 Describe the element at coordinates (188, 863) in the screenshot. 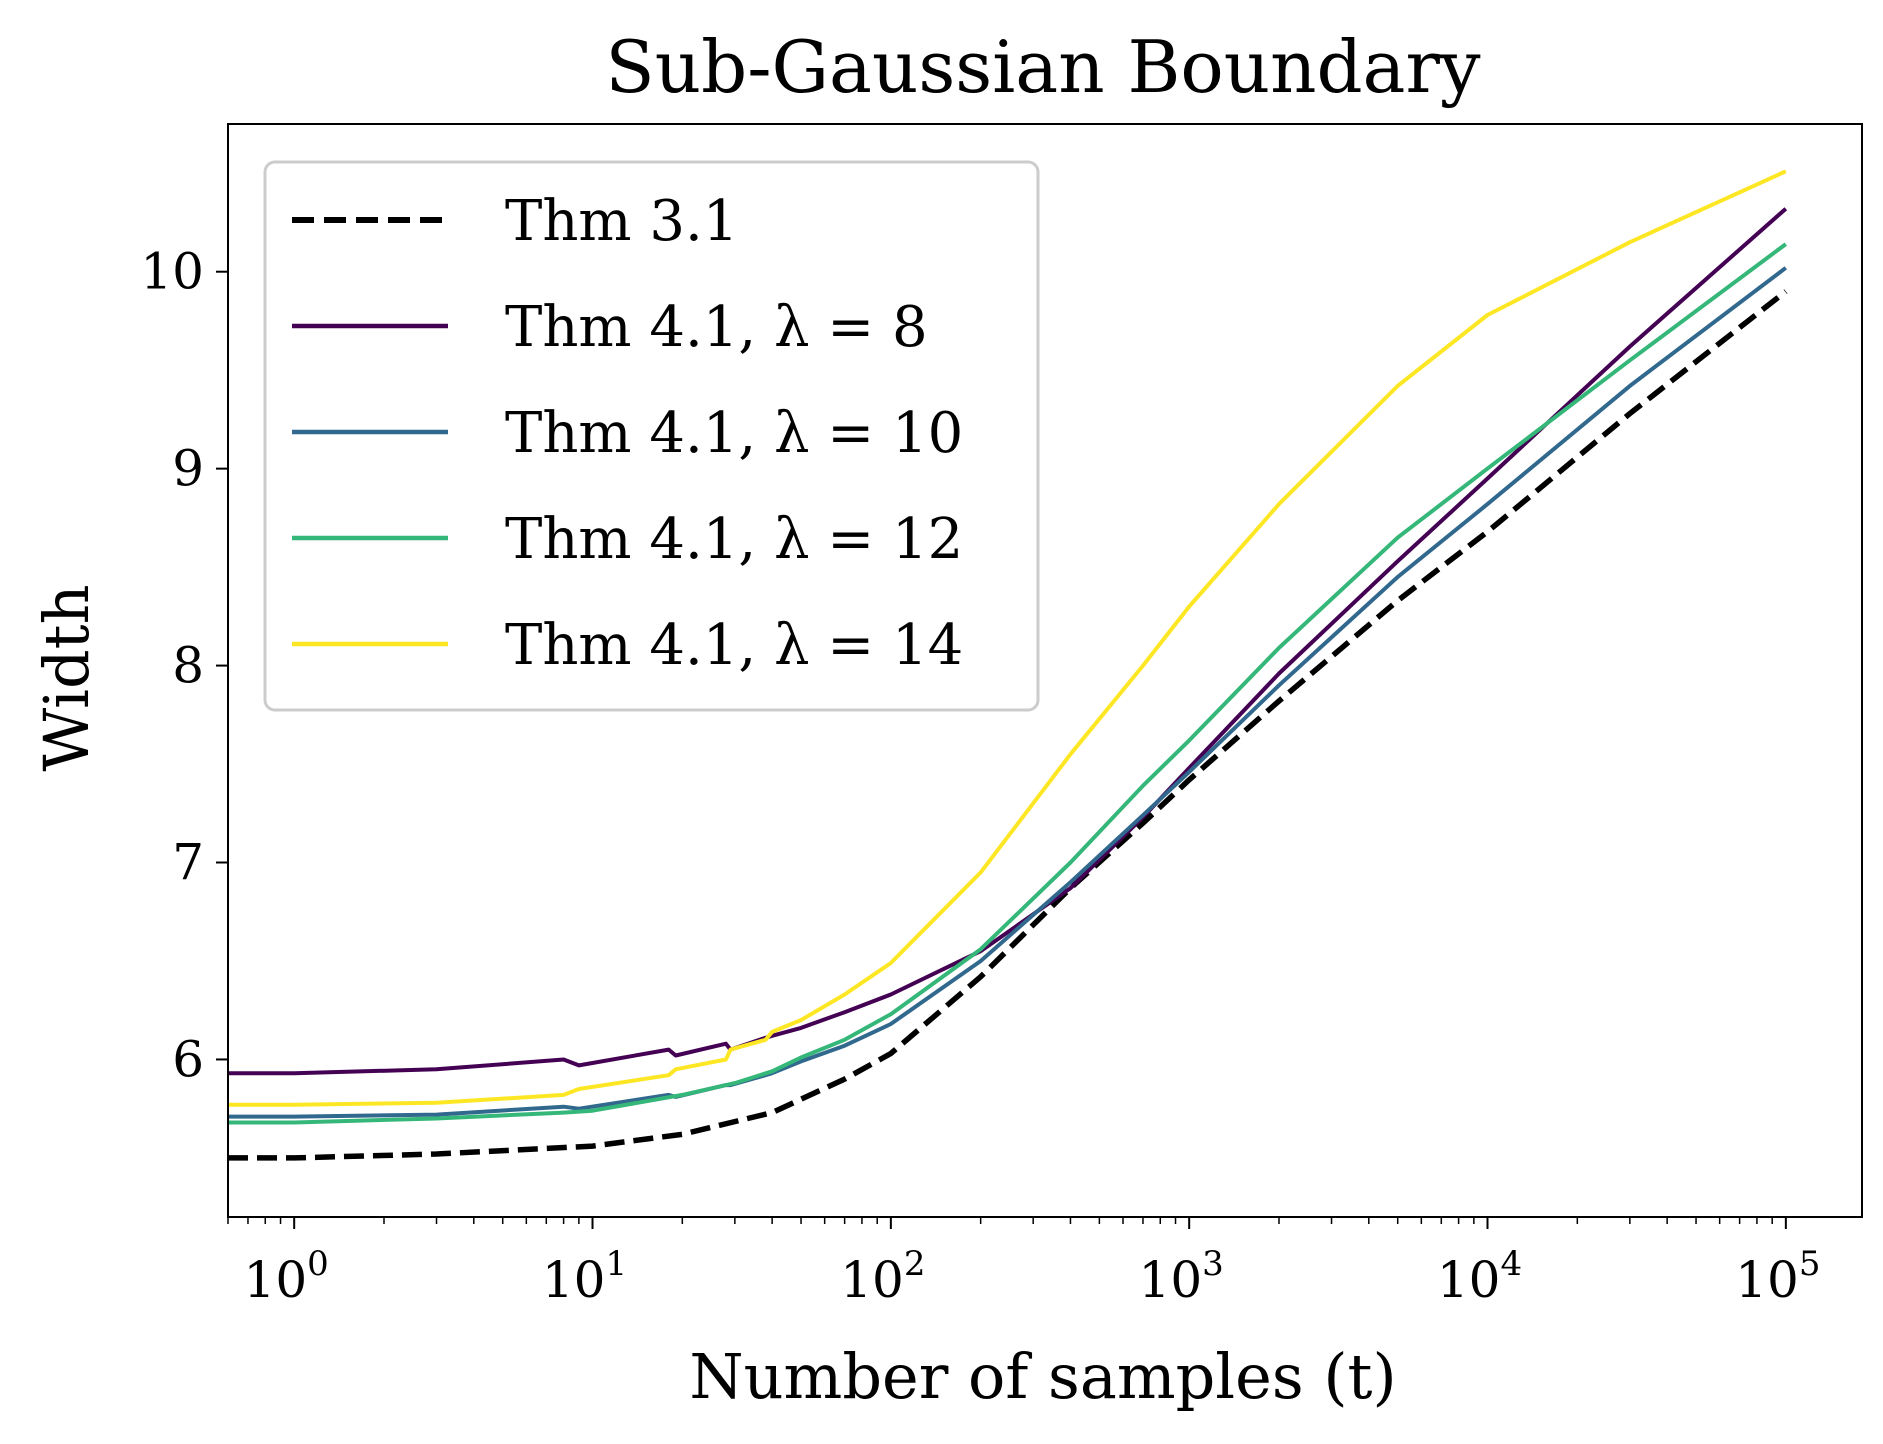

I see `y-tick-label: 7` at that location.